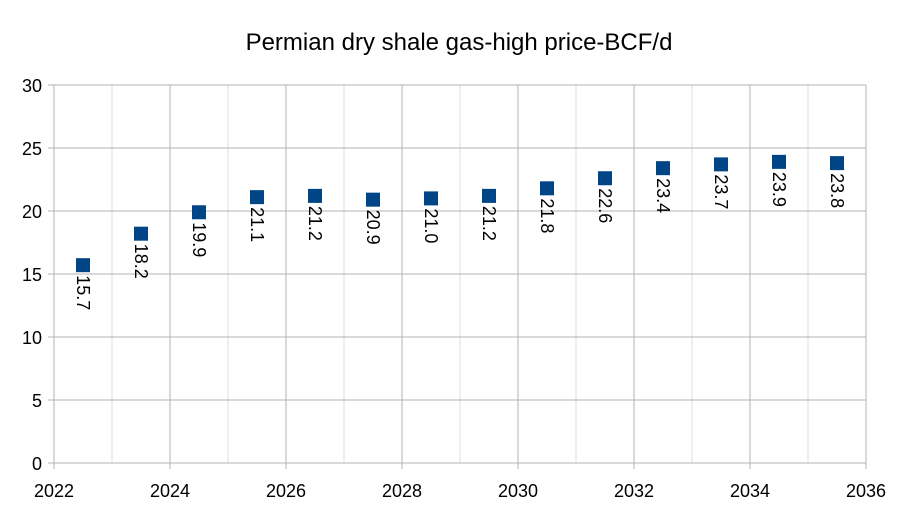  I want to click on y-tick-label: 25, so click(32, 149).